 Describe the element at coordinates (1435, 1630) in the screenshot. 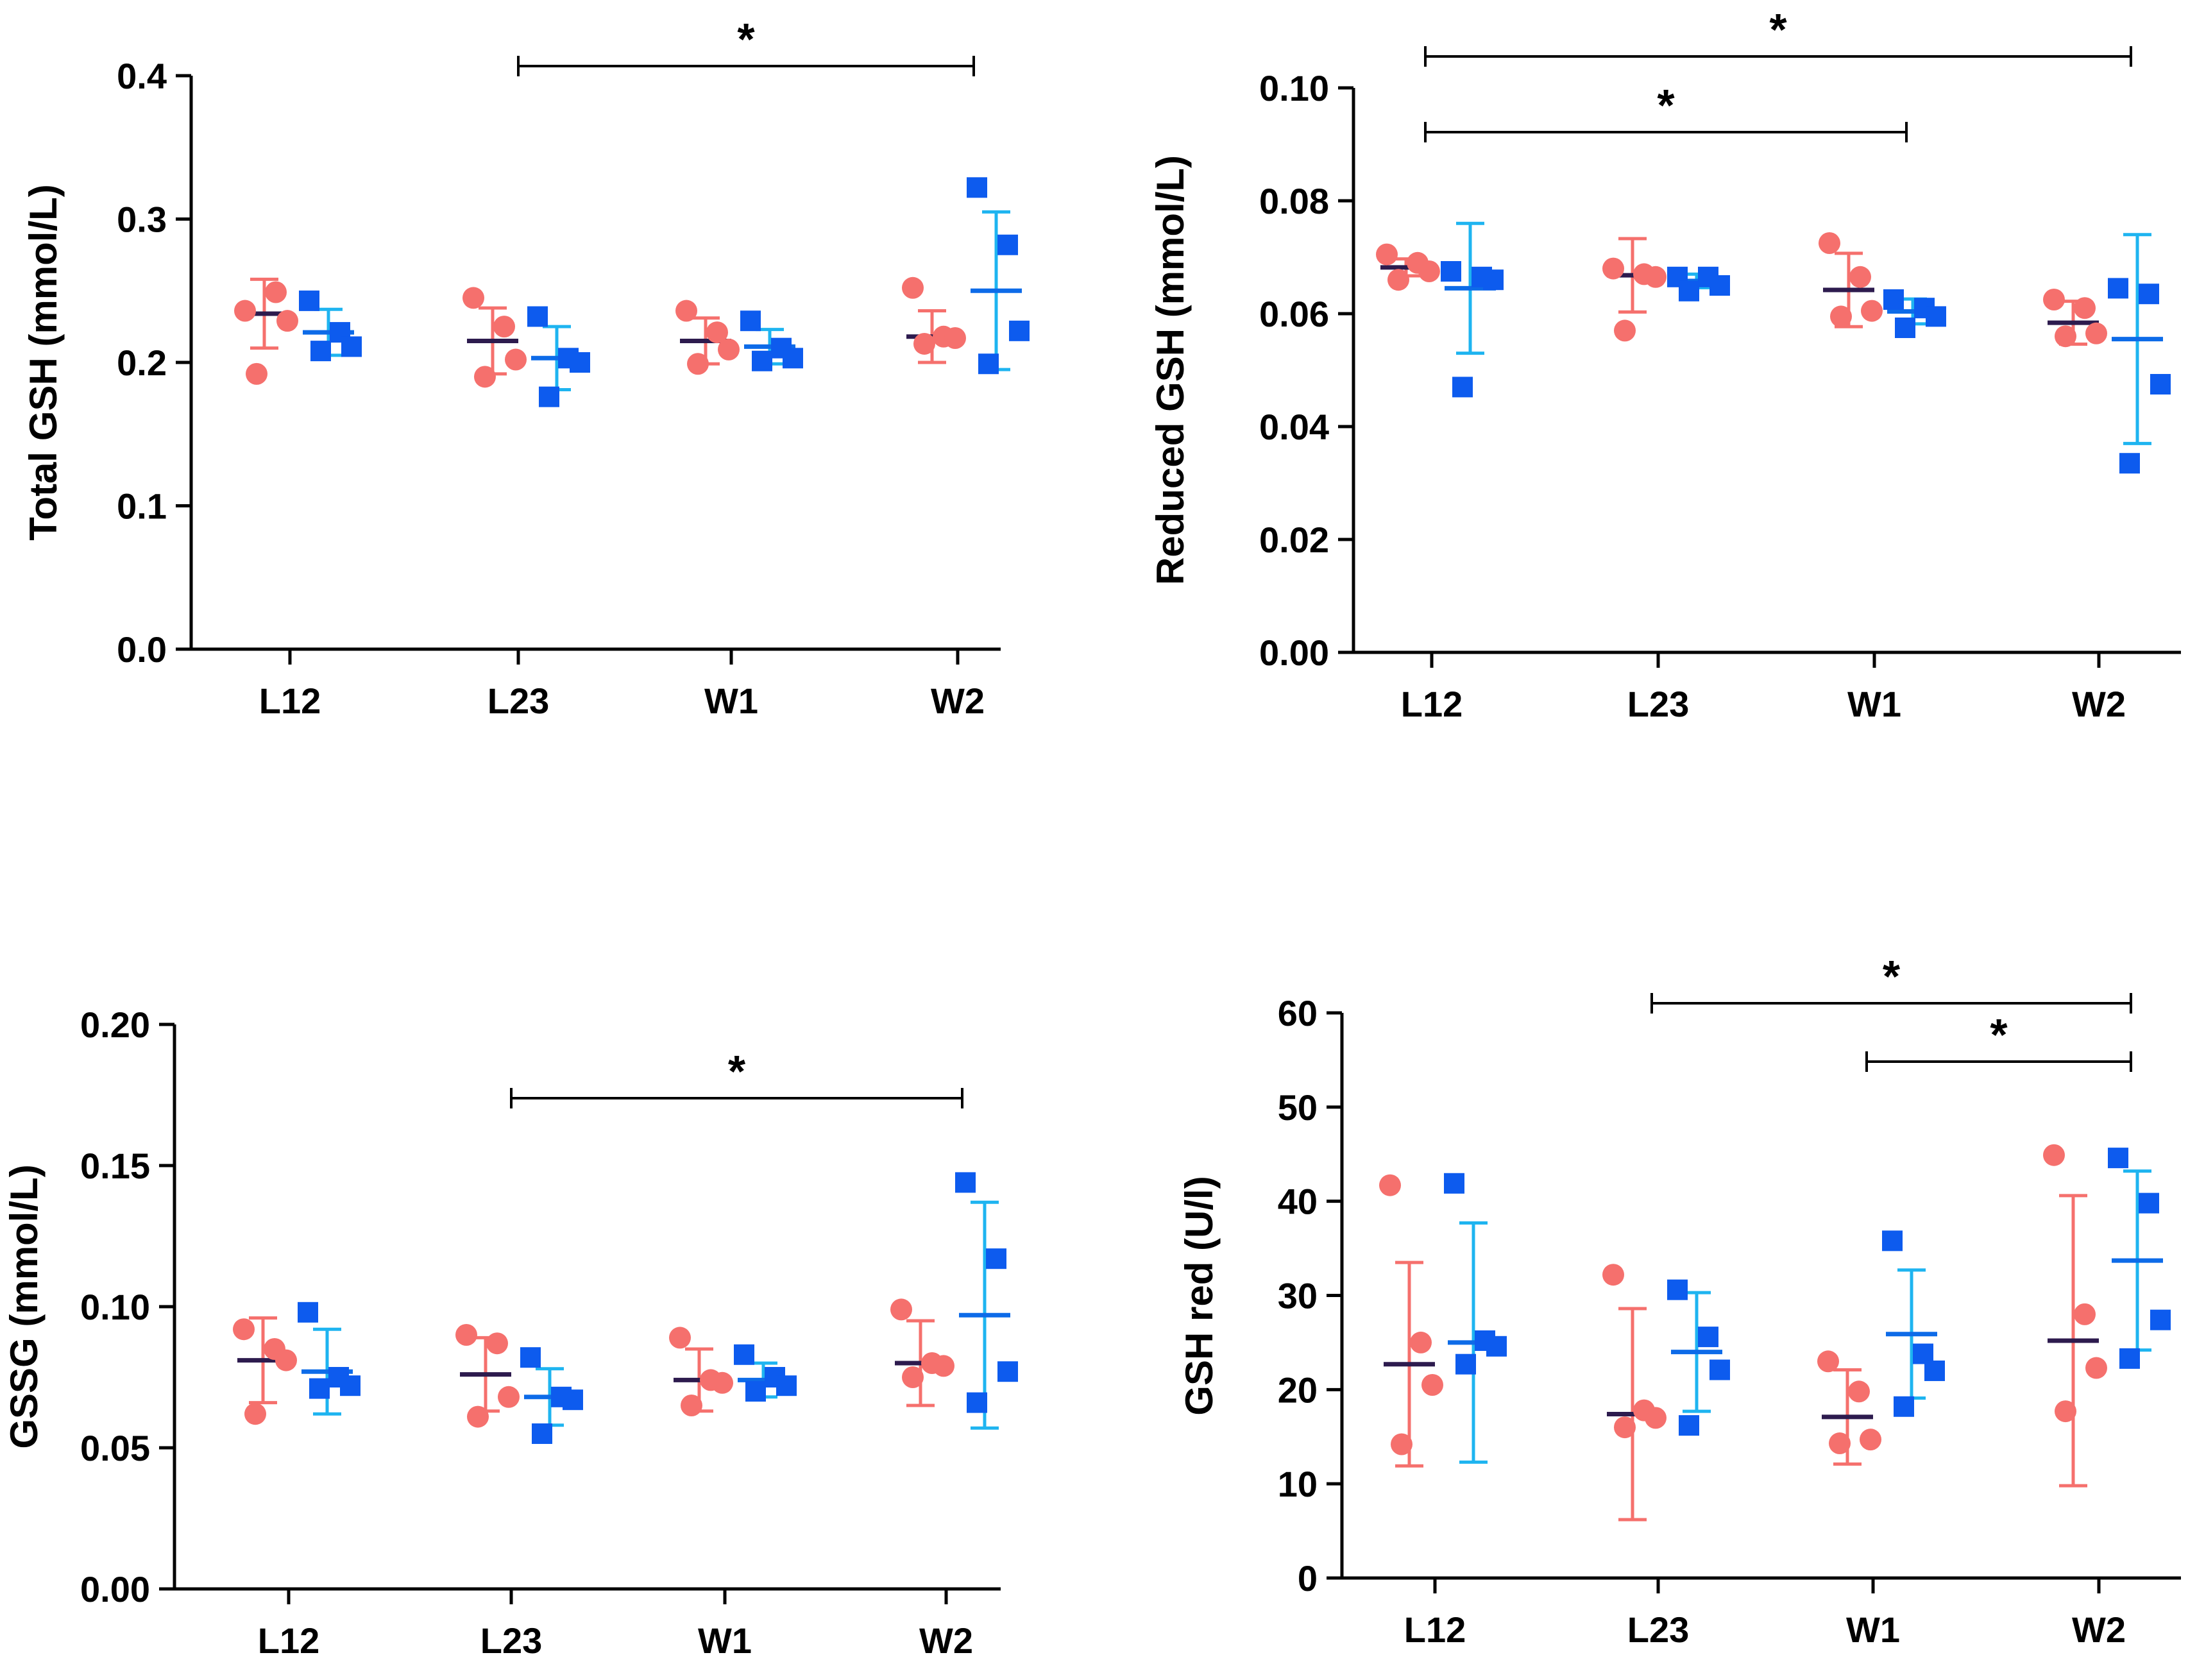

I see `x-tick-label: L12` at that location.